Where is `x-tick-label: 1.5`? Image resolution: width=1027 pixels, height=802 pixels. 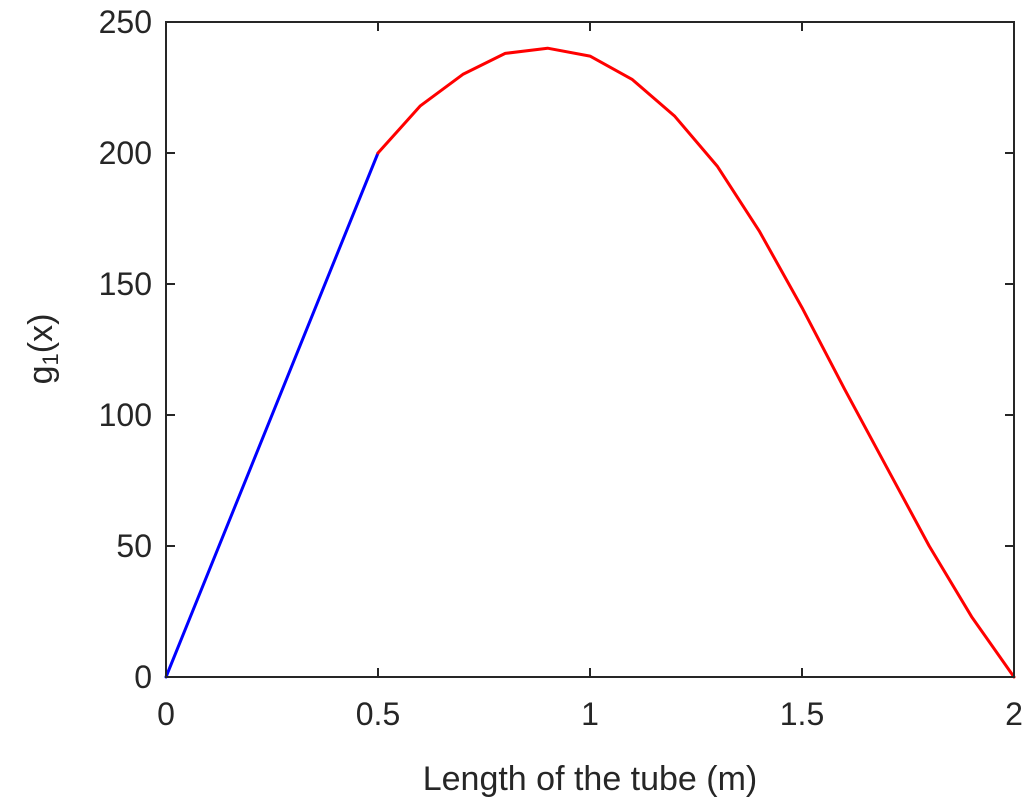 x-tick-label: 1.5 is located at coordinates (802, 714).